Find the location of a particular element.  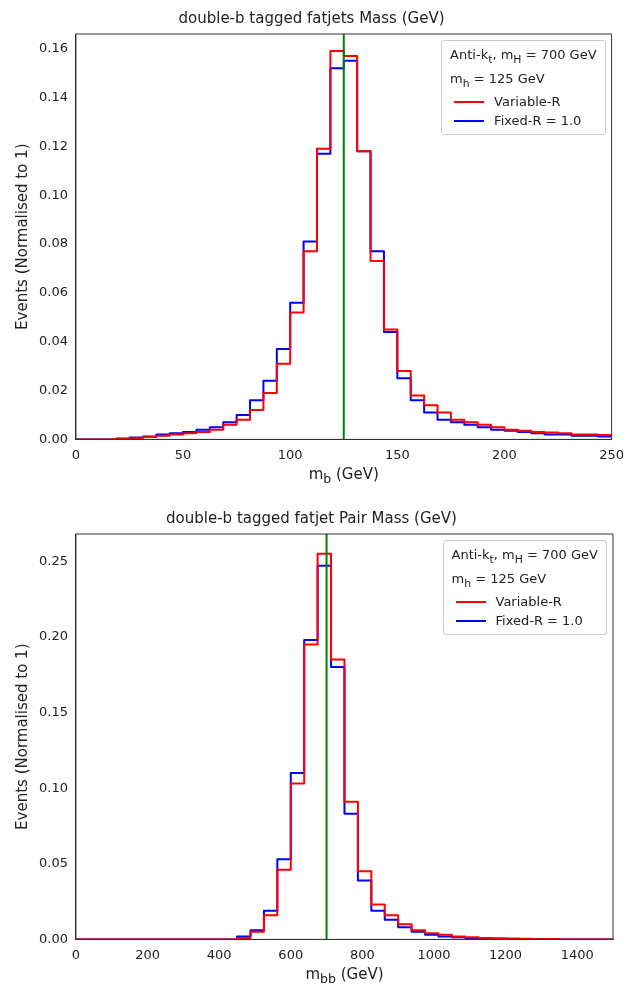

x-tick-label: 100 is located at coordinates (290, 454).